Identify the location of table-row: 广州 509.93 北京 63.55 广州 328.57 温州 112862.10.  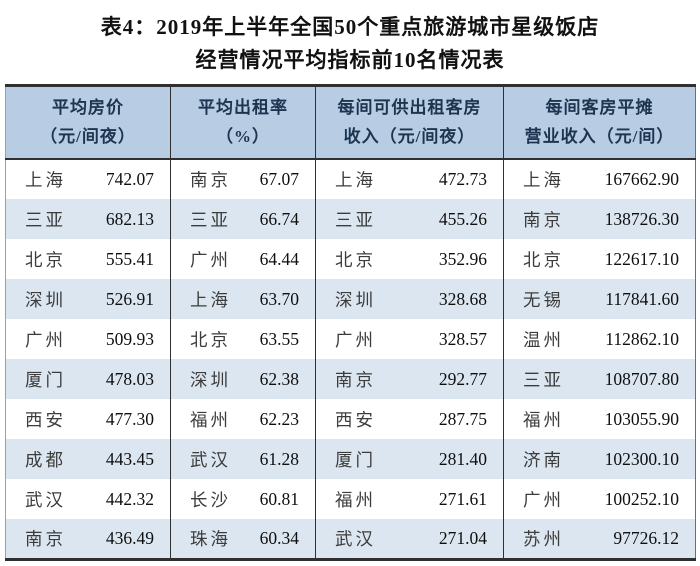
(351, 339).